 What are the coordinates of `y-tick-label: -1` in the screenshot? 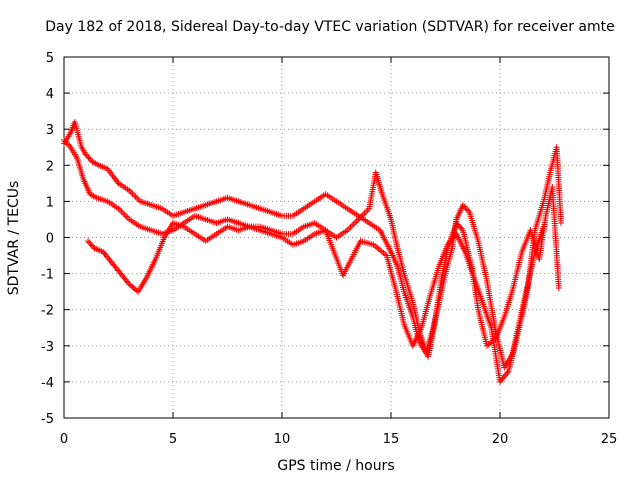 It's located at (47, 275).